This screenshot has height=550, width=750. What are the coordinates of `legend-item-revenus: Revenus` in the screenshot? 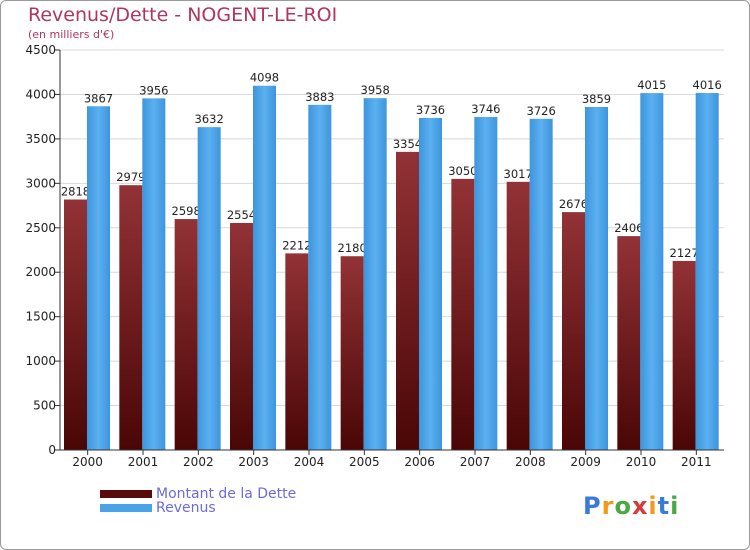 It's located at (158, 508).